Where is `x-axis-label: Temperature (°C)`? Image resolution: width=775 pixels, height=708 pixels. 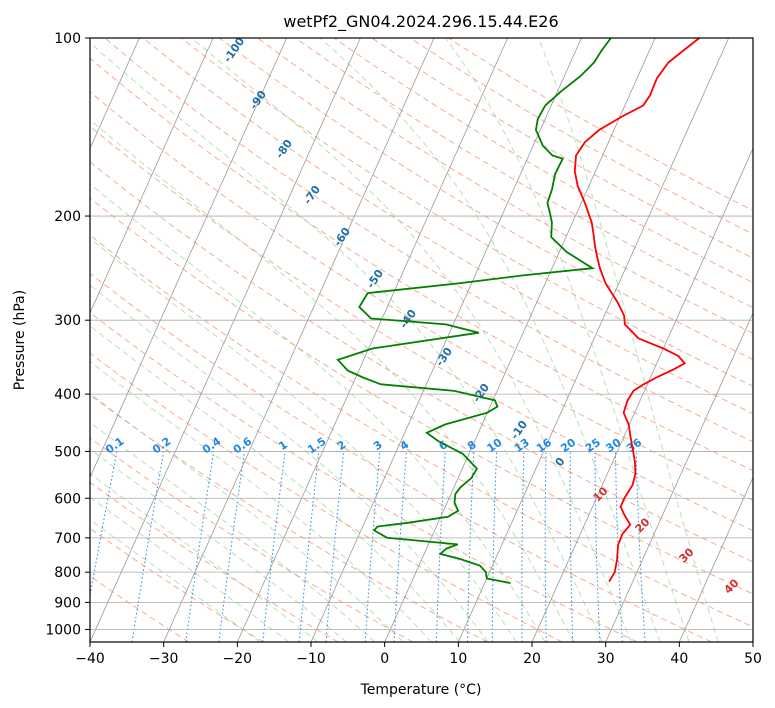
x-axis-label: Temperature (°C) is located at coordinates (421, 690).